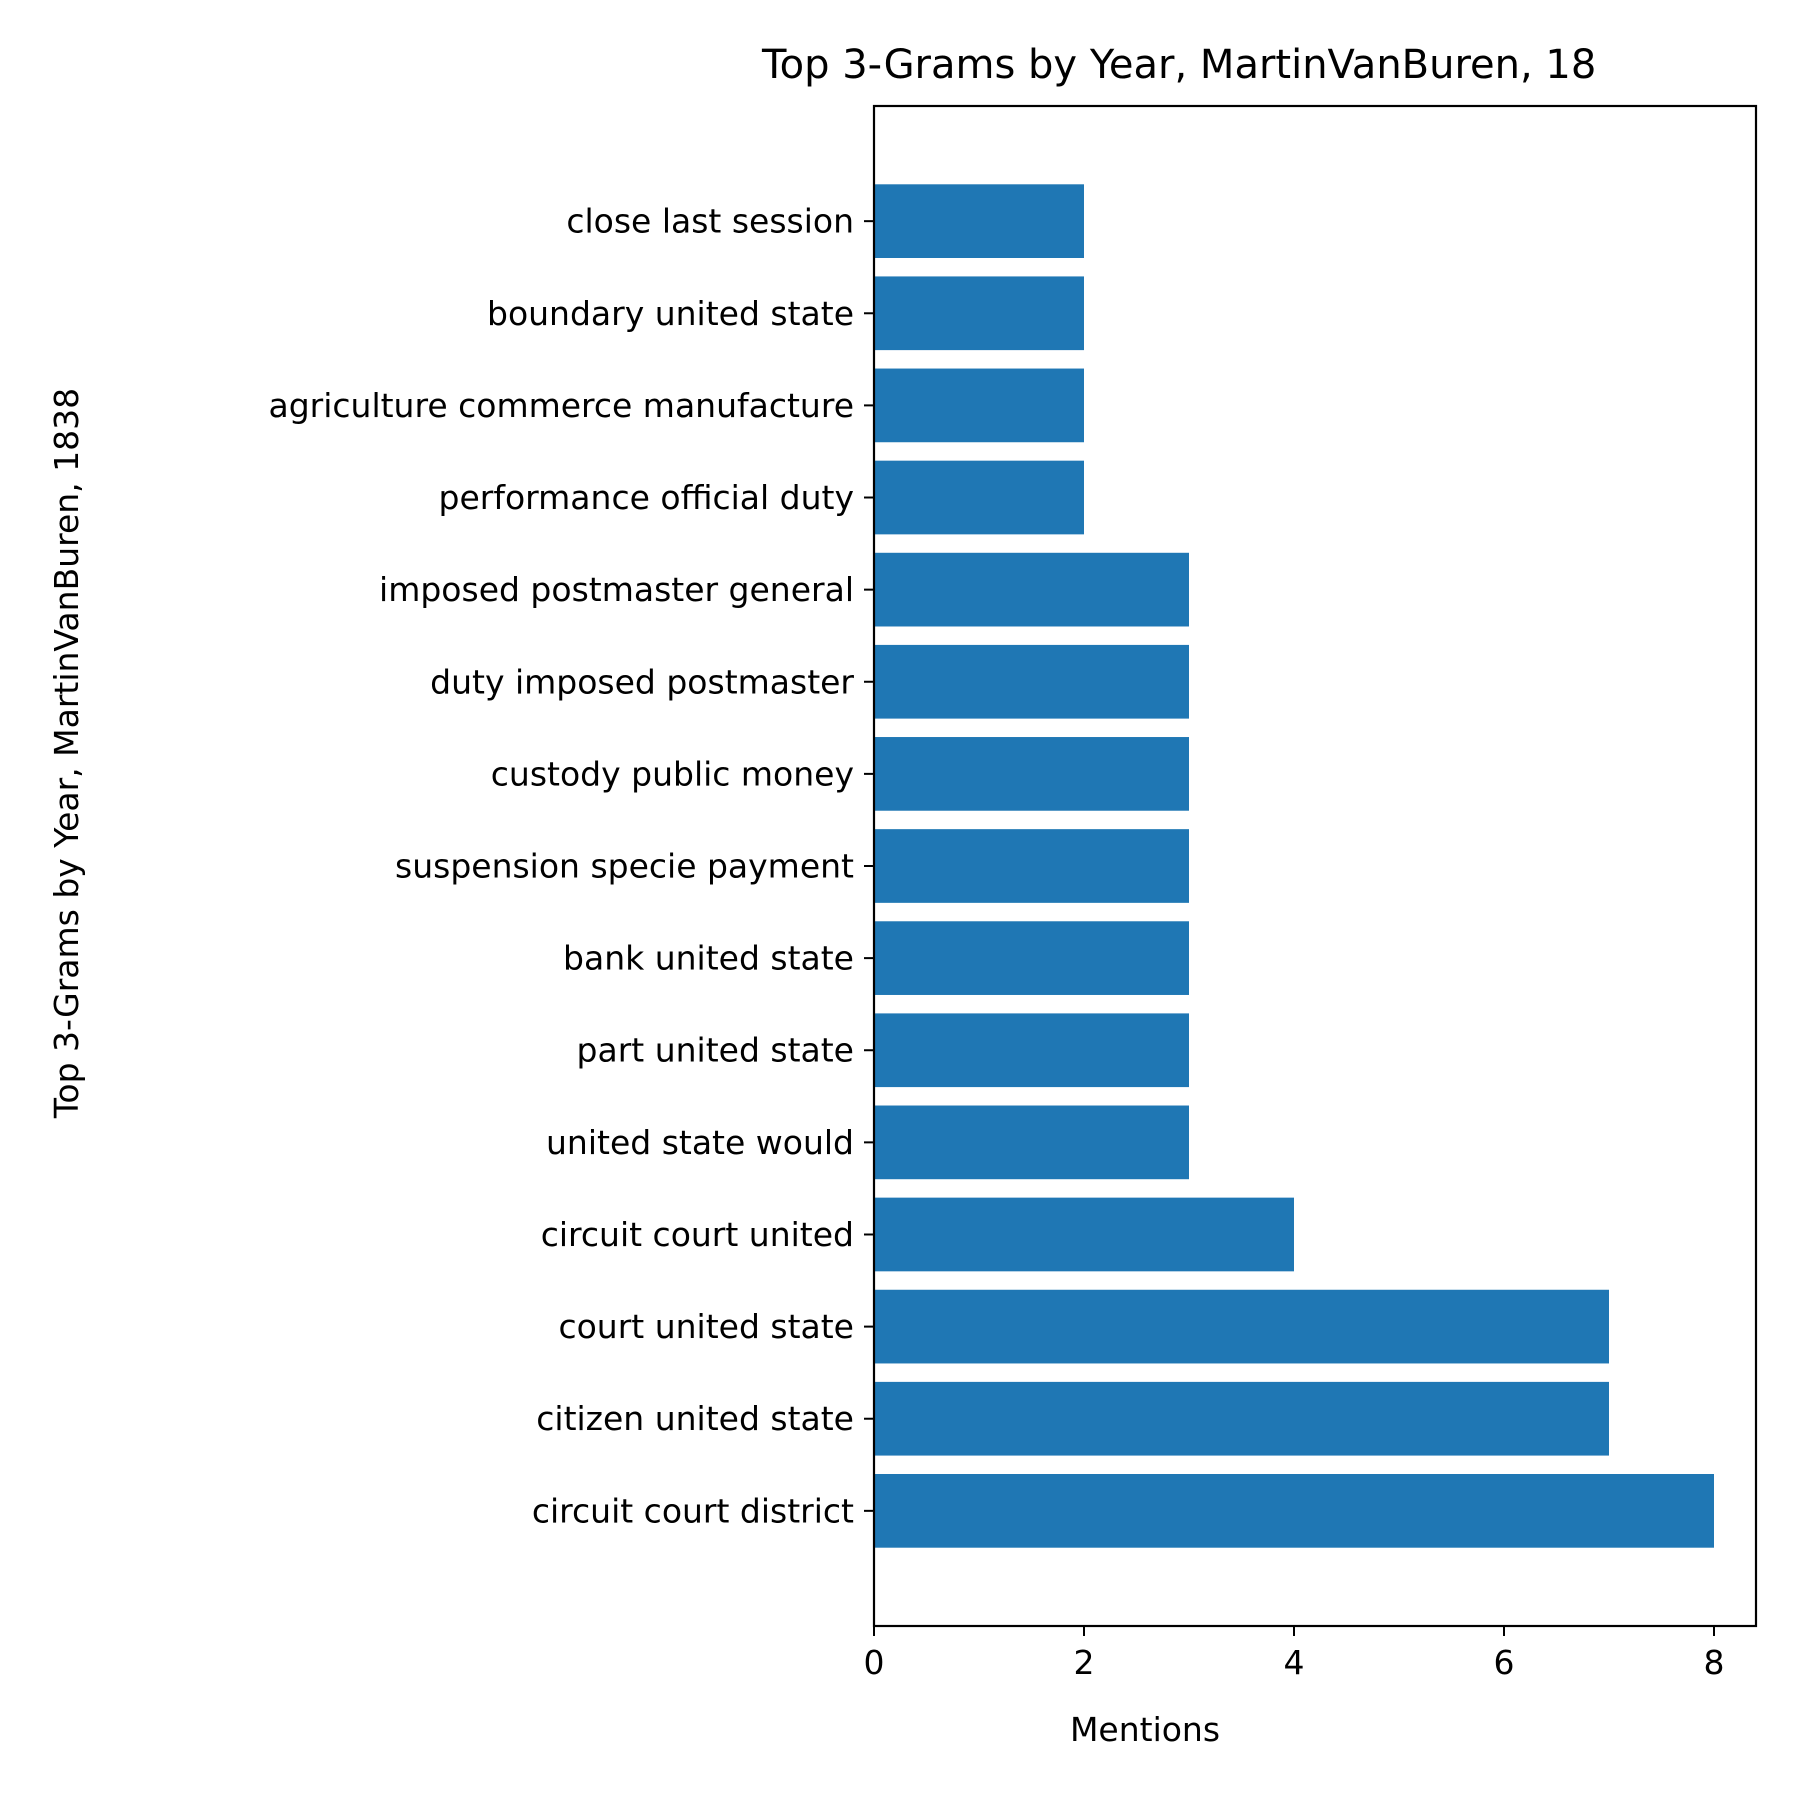  Describe the element at coordinates (1145, 1729) in the screenshot. I see `x-axis-label: Mentions` at that location.